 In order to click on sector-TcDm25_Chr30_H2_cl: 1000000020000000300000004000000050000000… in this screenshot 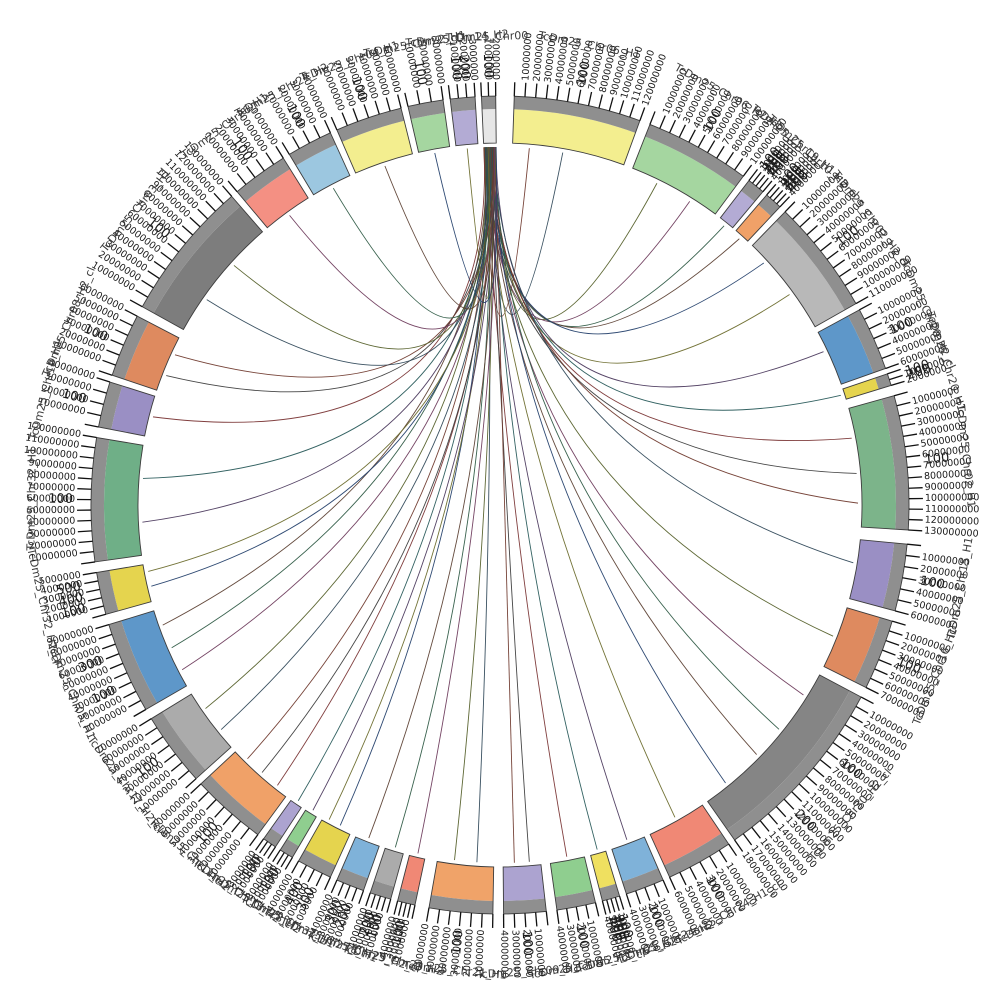, I will do `click(811, 788)`.